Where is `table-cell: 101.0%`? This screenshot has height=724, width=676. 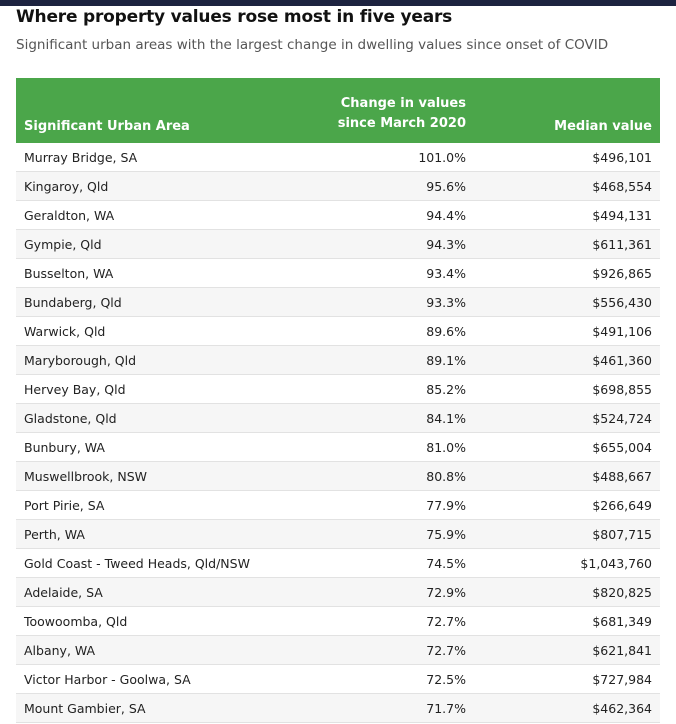 table-cell: 101.0% is located at coordinates (373, 157).